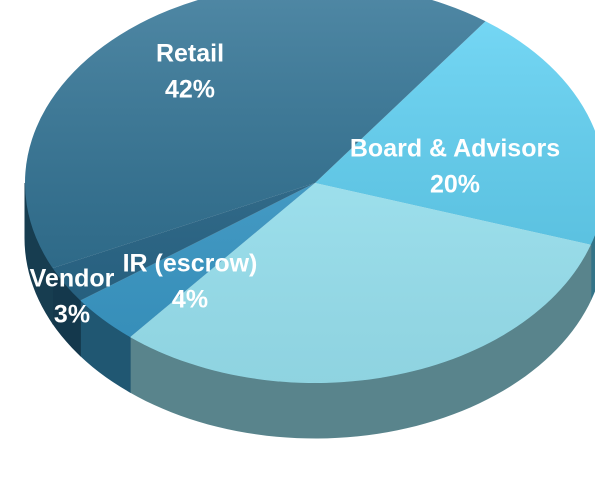 This screenshot has width=595, height=489. I want to click on slice-label: Vendor, so click(72, 279).